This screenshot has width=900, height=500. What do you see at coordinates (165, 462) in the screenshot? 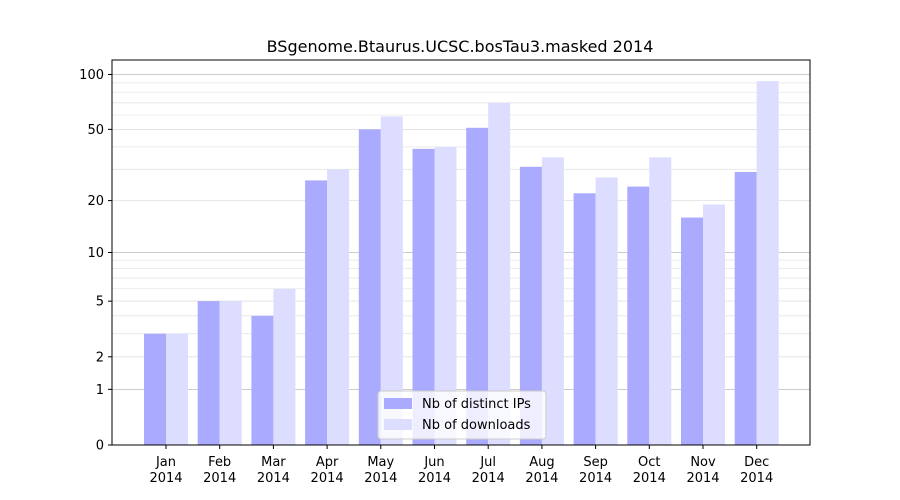
I see `x-tick-label-month: Jan` at bounding box center [165, 462].